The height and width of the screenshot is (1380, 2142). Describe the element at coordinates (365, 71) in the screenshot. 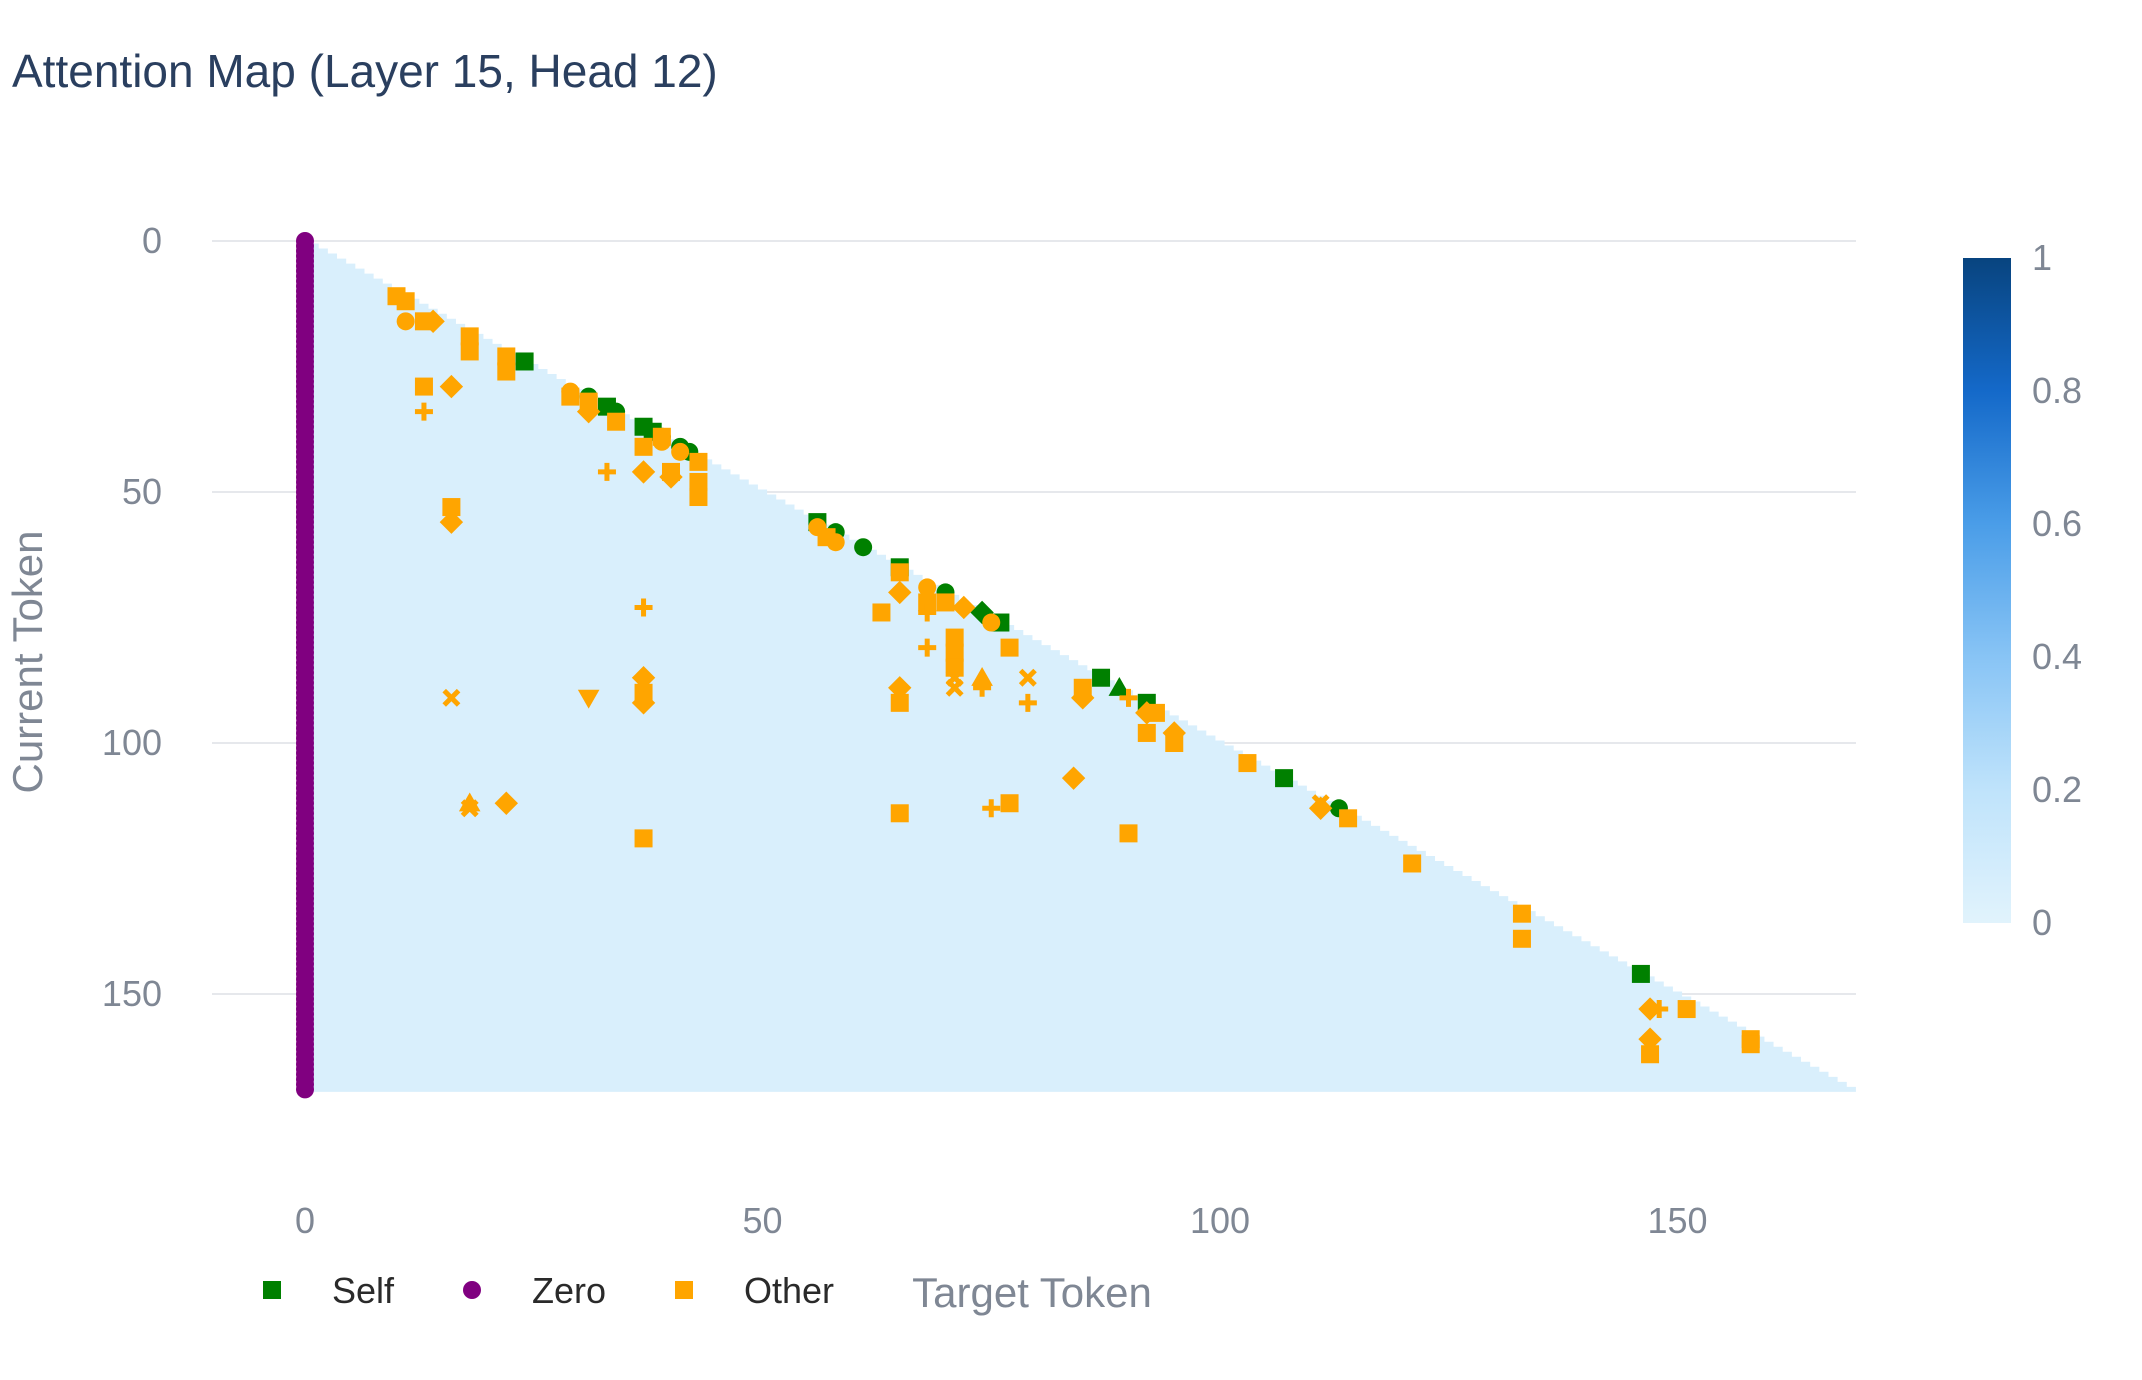

I see `chart-title: Attention Map (Layer 15, Head 12)` at that location.